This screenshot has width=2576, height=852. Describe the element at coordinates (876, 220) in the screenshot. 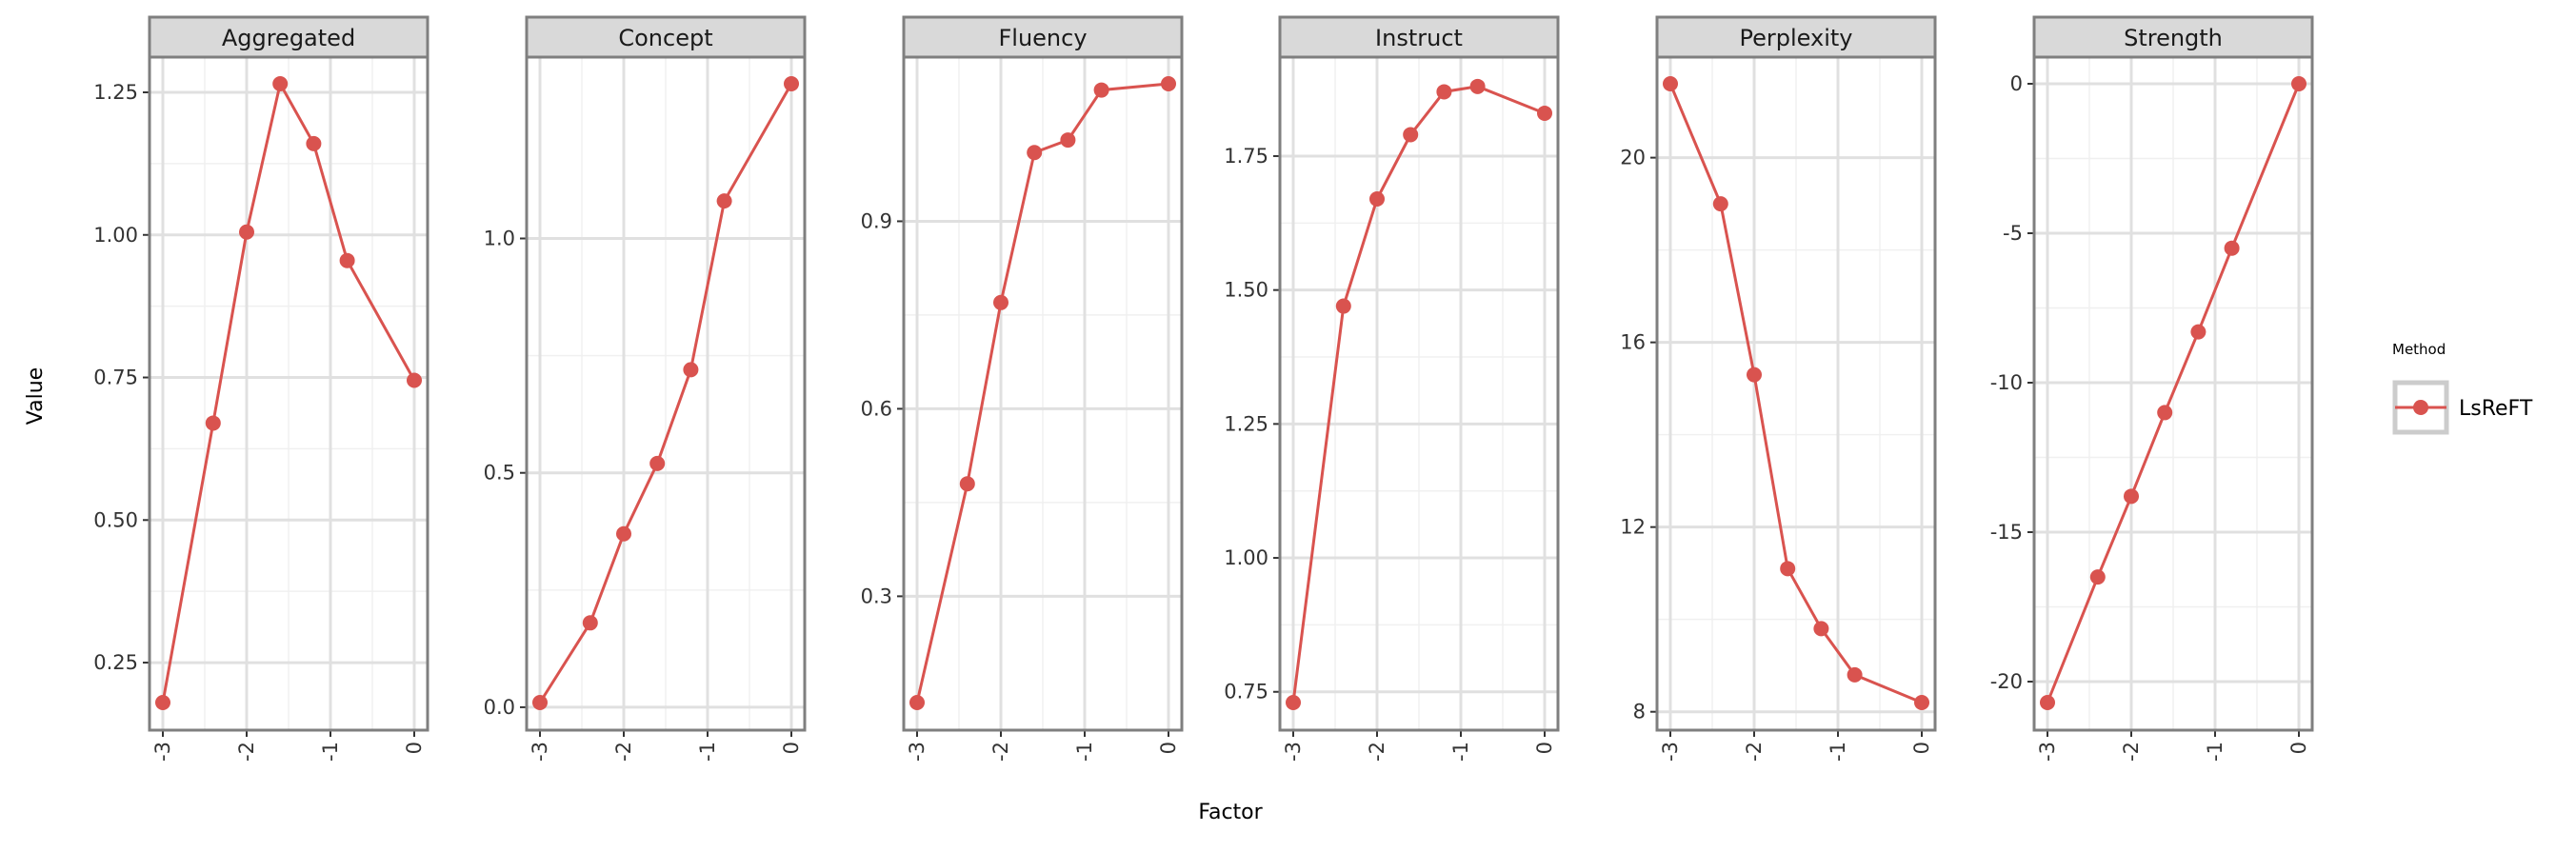

I see `y-tick-label: 0.9` at that location.